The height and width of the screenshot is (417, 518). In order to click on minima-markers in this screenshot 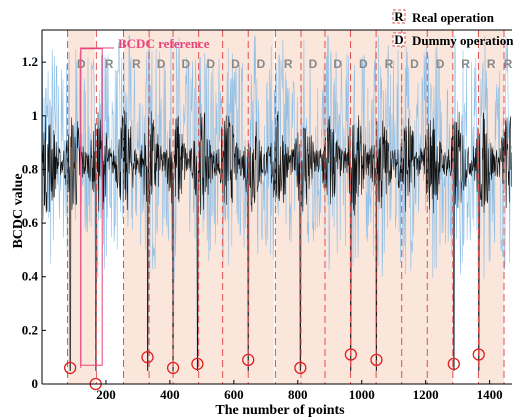, I will do `click(274, 369)`.